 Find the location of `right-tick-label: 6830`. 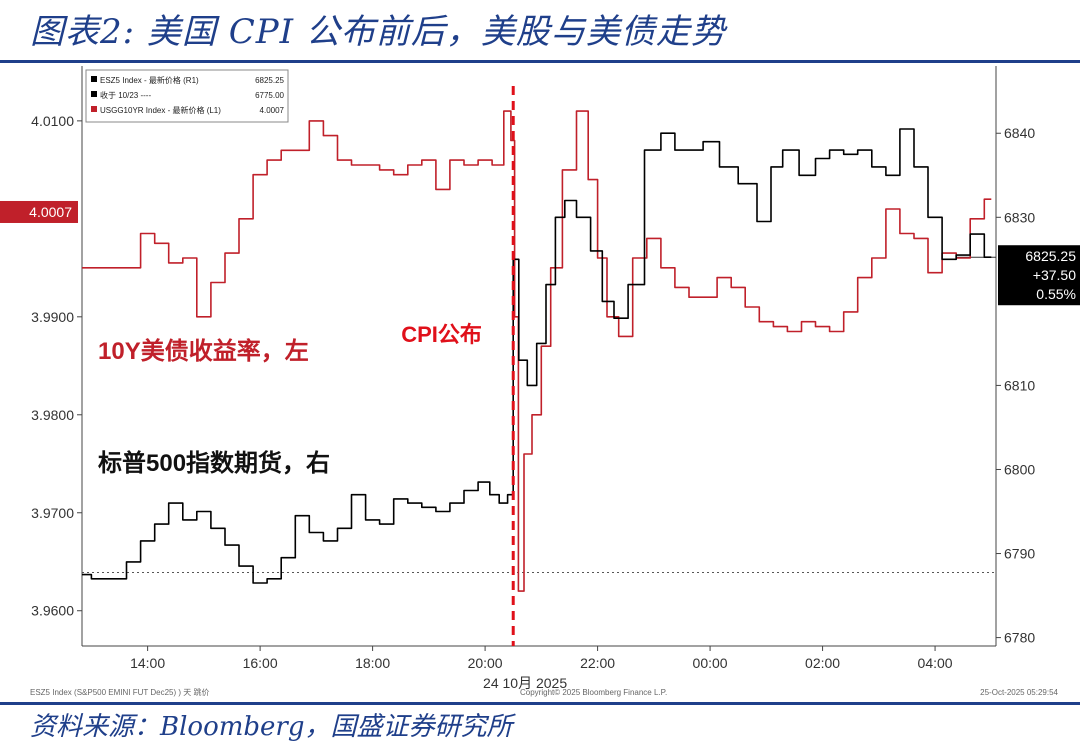

right-tick-label: 6830 is located at coordinates (1019, 217).